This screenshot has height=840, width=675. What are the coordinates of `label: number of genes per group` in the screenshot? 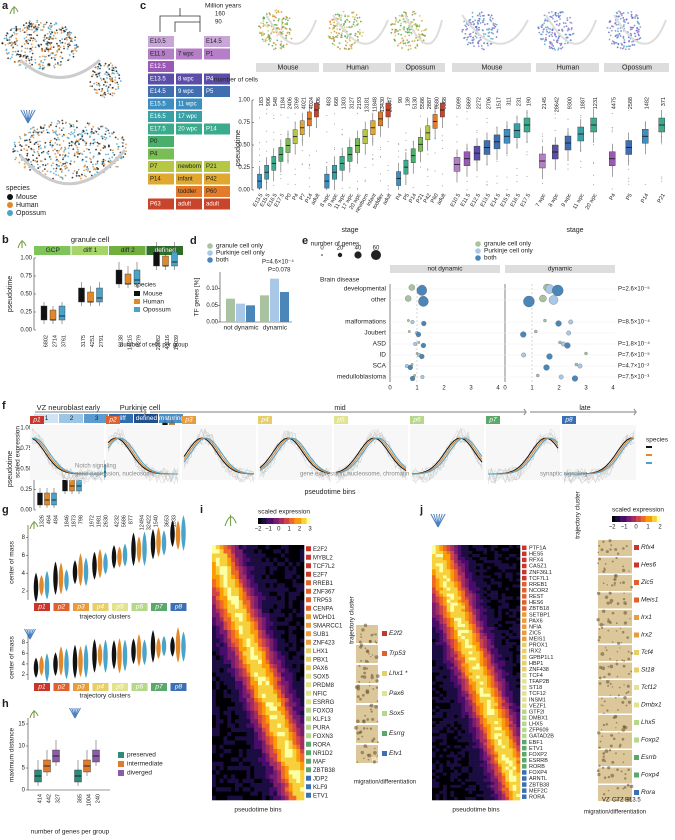 It's located at (70, 832).